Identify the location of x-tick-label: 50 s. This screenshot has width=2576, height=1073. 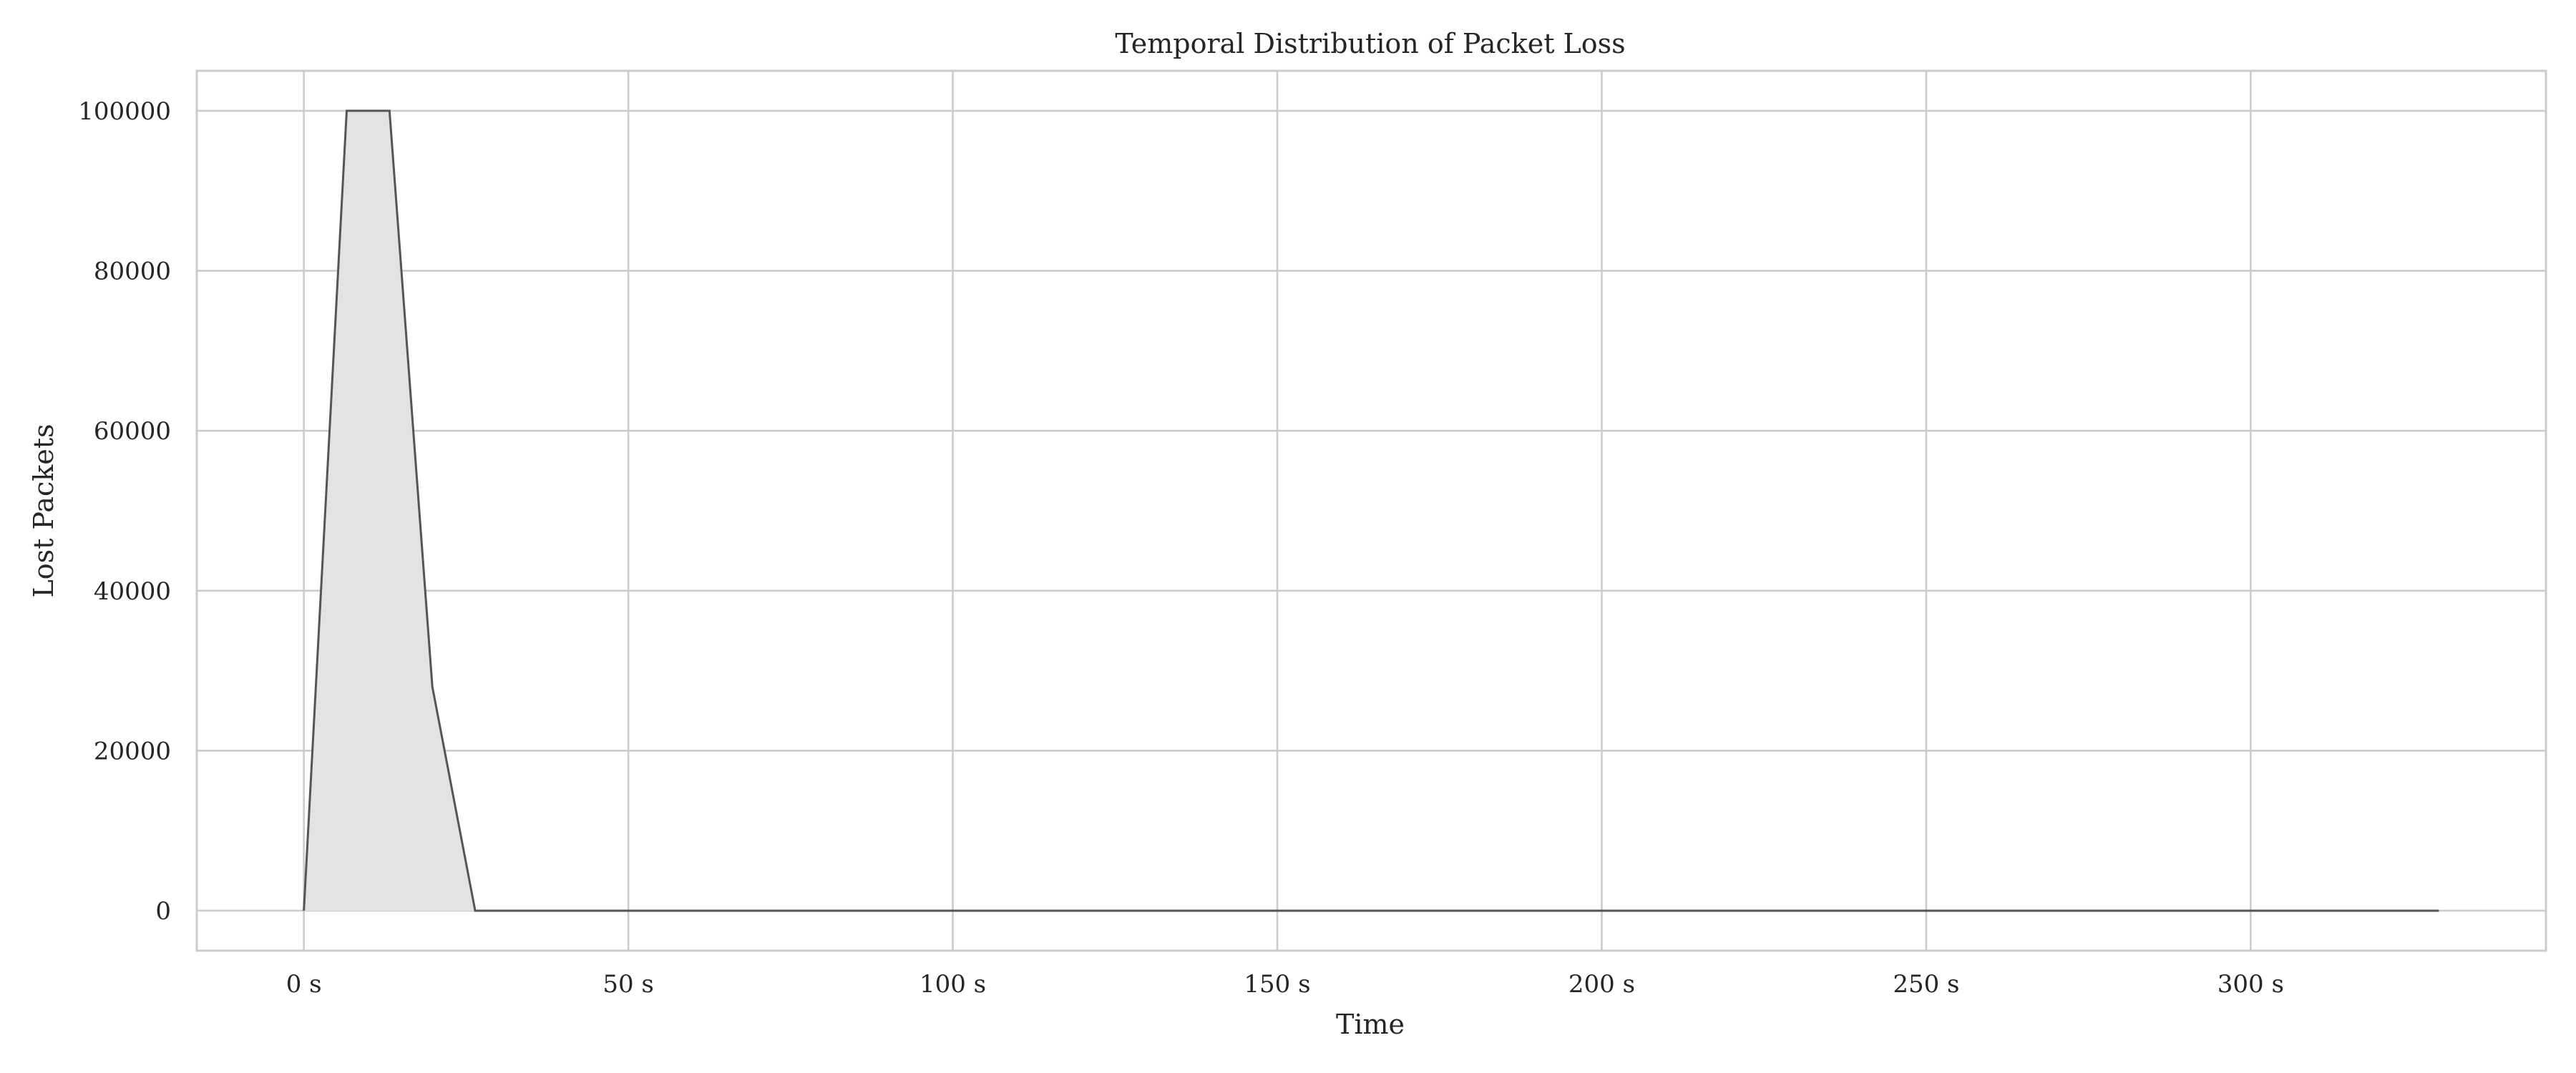
(628, 984).